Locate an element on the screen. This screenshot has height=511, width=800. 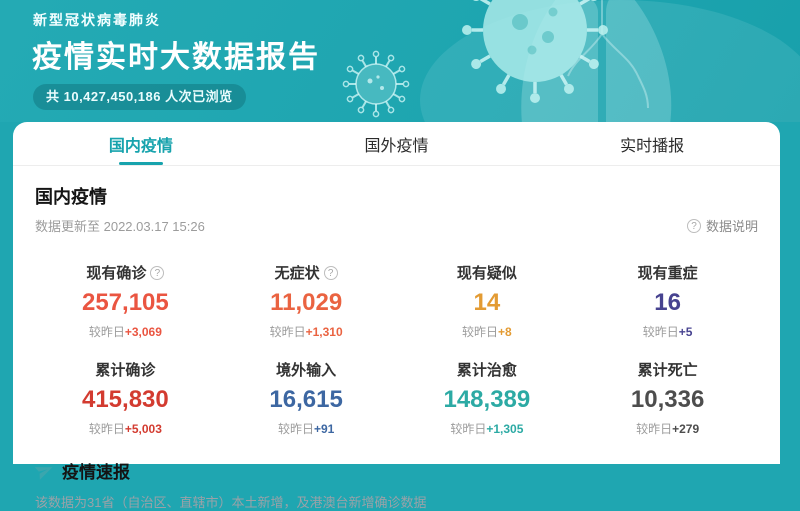
delta-value: +91 is located at coordinates (324, 429).